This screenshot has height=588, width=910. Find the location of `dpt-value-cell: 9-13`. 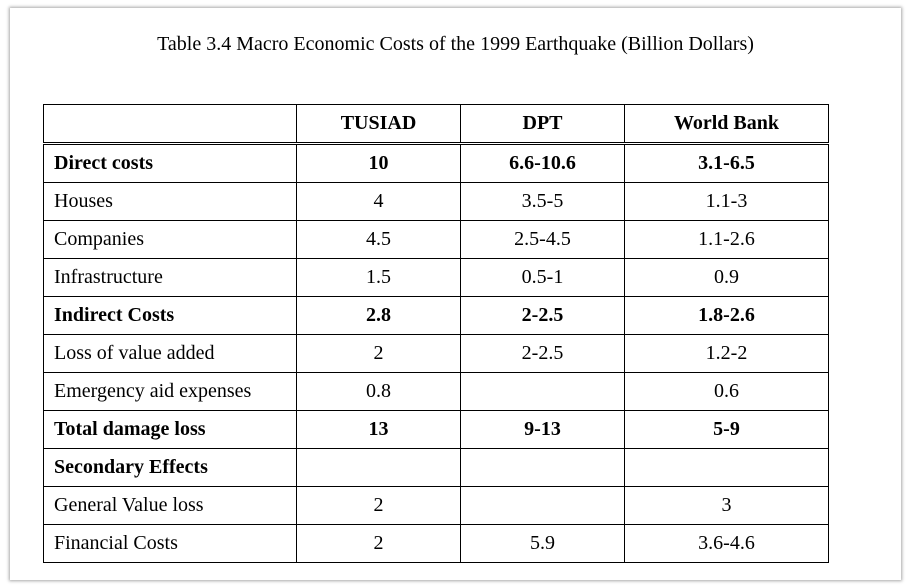

dpt-value-cell: 9-13 is located at coordinates (542, 429).